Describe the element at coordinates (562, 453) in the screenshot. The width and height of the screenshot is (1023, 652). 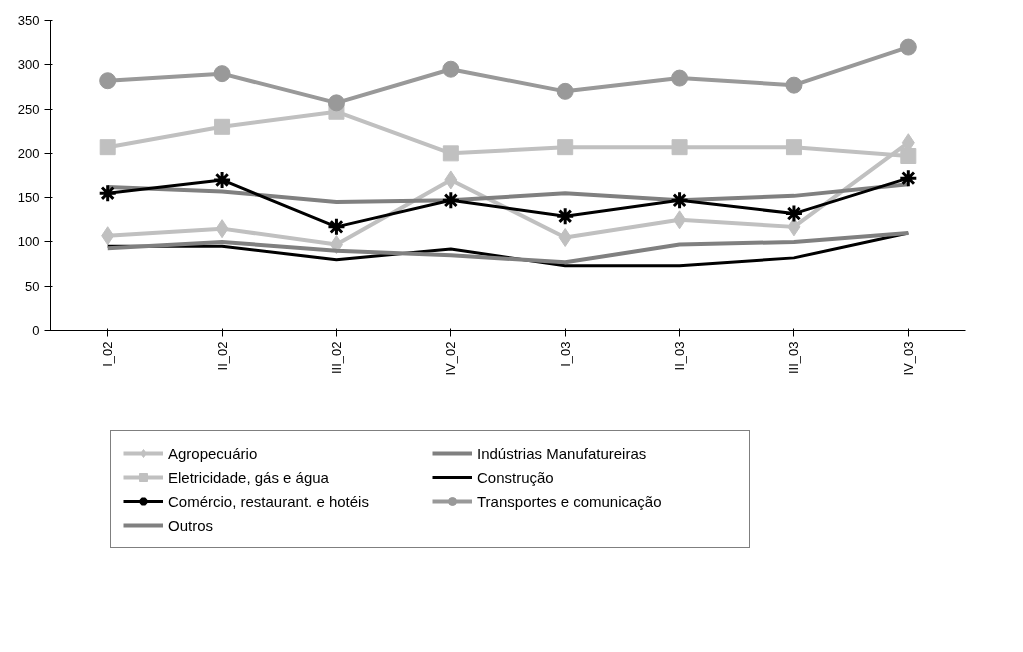
I see `legend-label: Indústrias Manufatureiras` at that location.